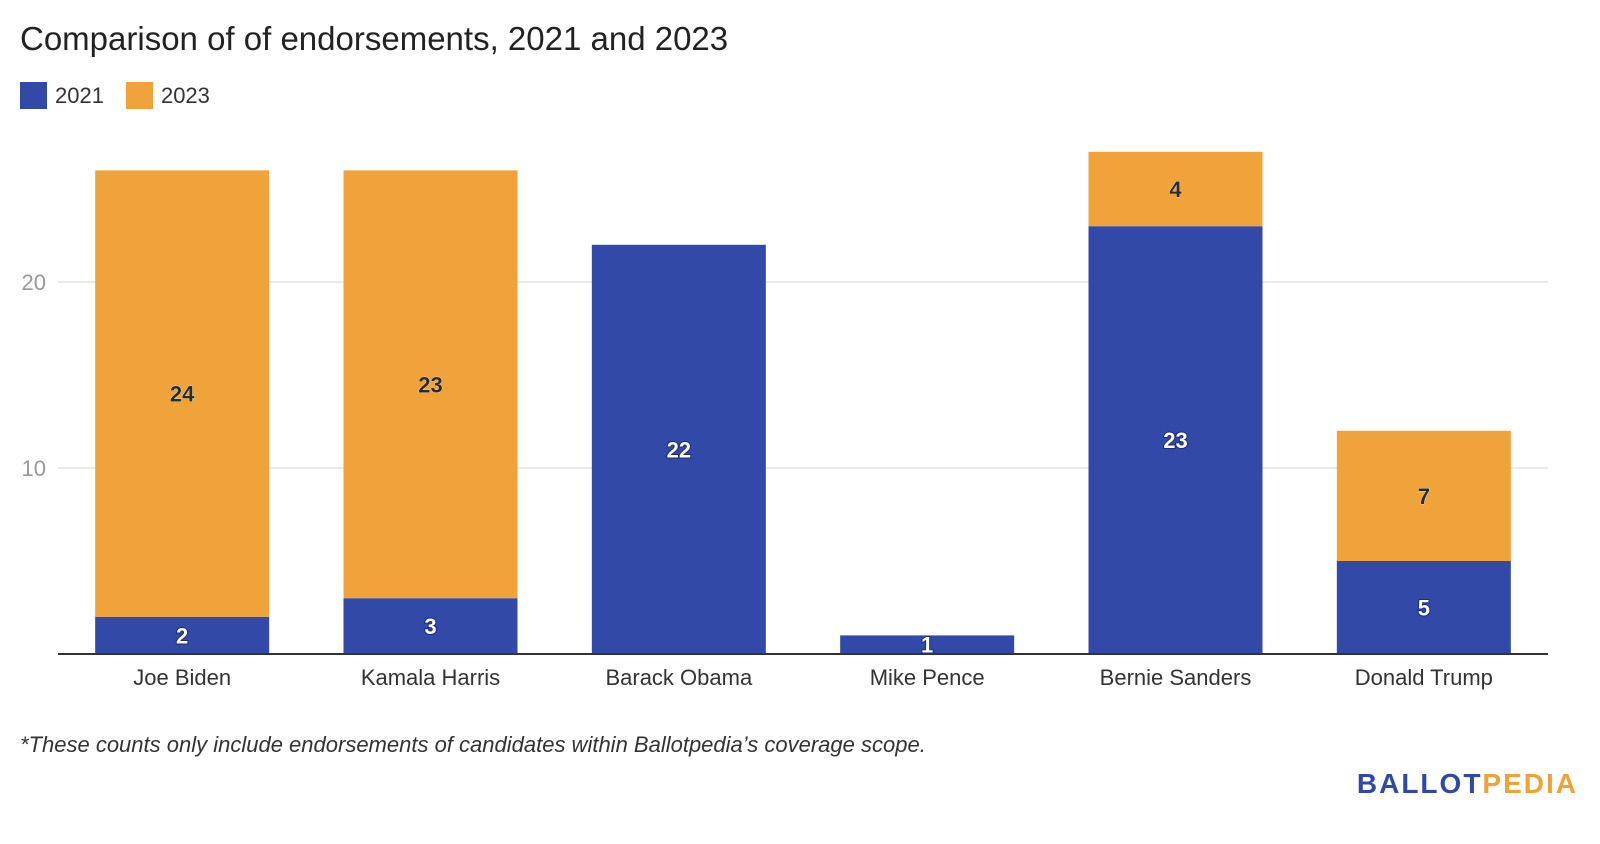 The image size is (1600, 844). I want to click on data-label-2023-0: 24, so click(182, 394).